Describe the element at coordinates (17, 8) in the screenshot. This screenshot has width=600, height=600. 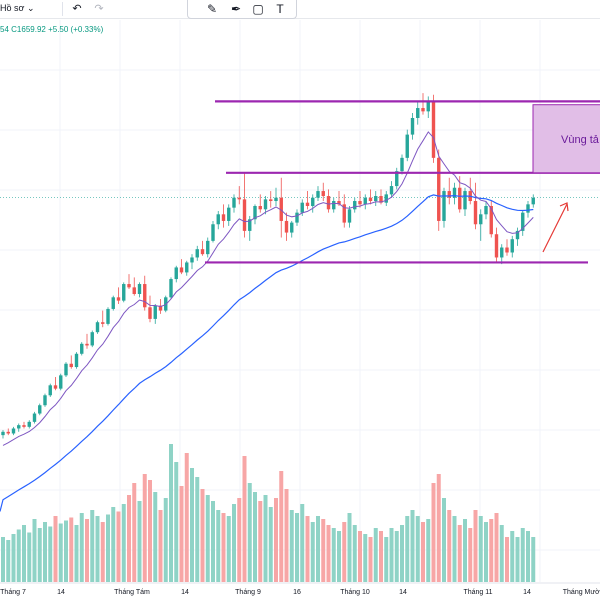
I see `profile-menu: Hồ sơ ⌄` at that location.